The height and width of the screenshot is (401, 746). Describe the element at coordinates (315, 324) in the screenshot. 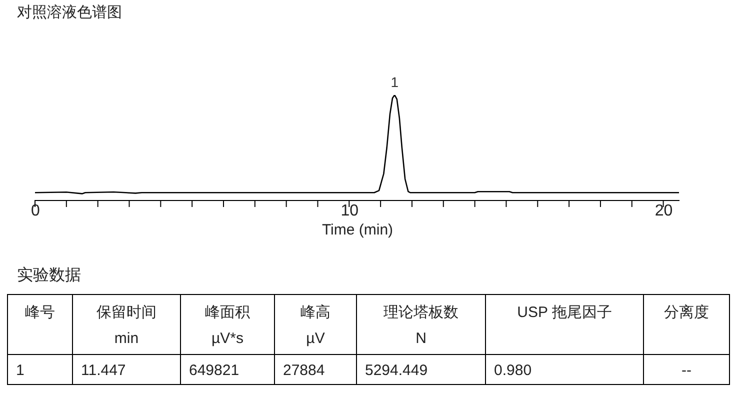

I see `text: 峰高 µV` at that location.